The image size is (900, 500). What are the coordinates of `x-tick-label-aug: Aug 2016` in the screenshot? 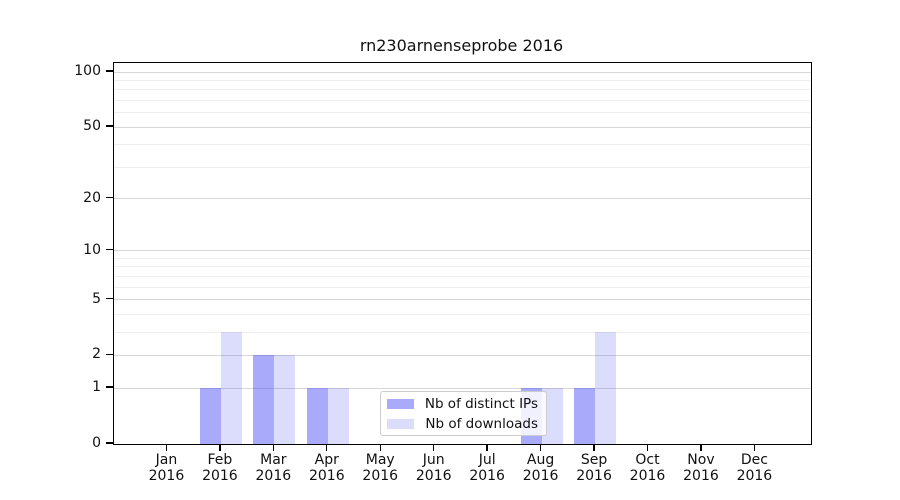 It's located at (540, 468).